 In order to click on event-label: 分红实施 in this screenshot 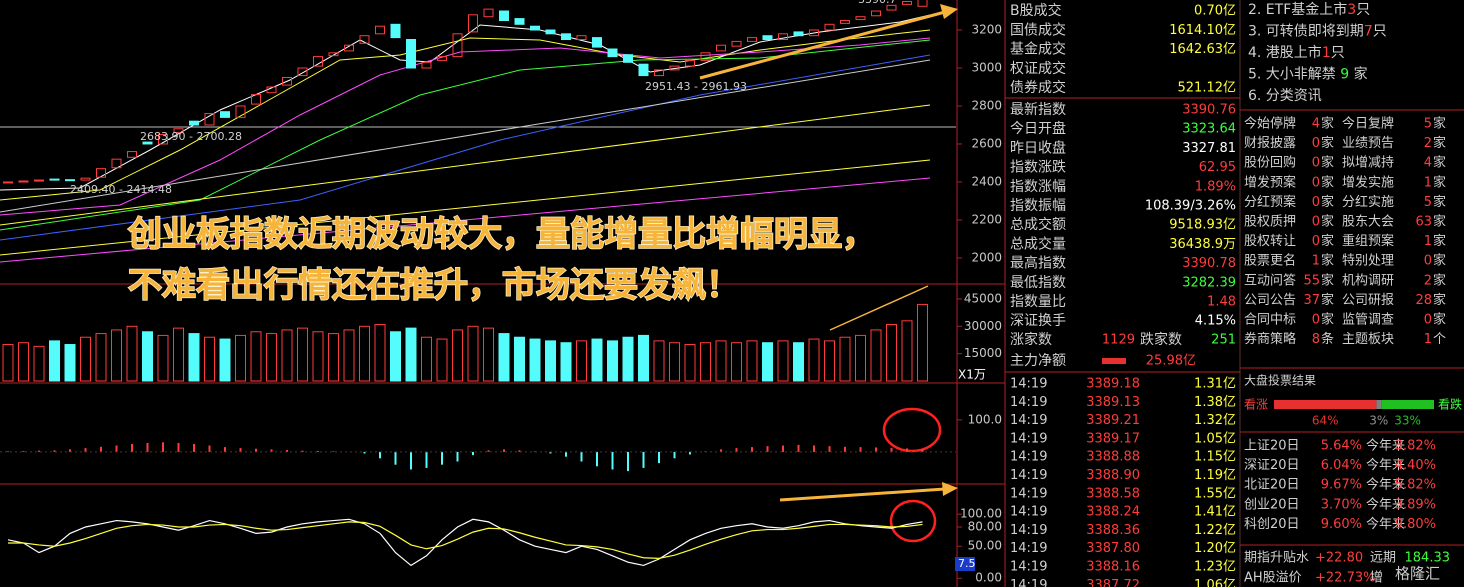, I will do `click(1368, 202)`.